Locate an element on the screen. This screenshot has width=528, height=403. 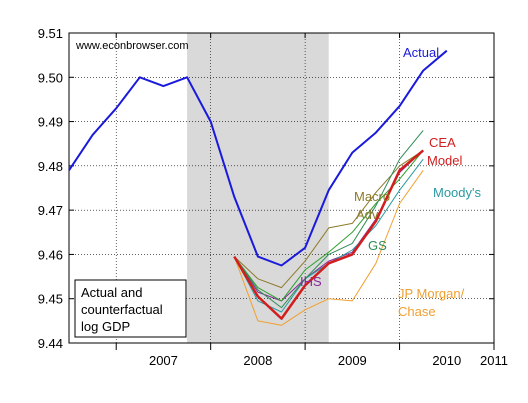
y-tick-label: 9.47 is located at coordinates (50, 210).